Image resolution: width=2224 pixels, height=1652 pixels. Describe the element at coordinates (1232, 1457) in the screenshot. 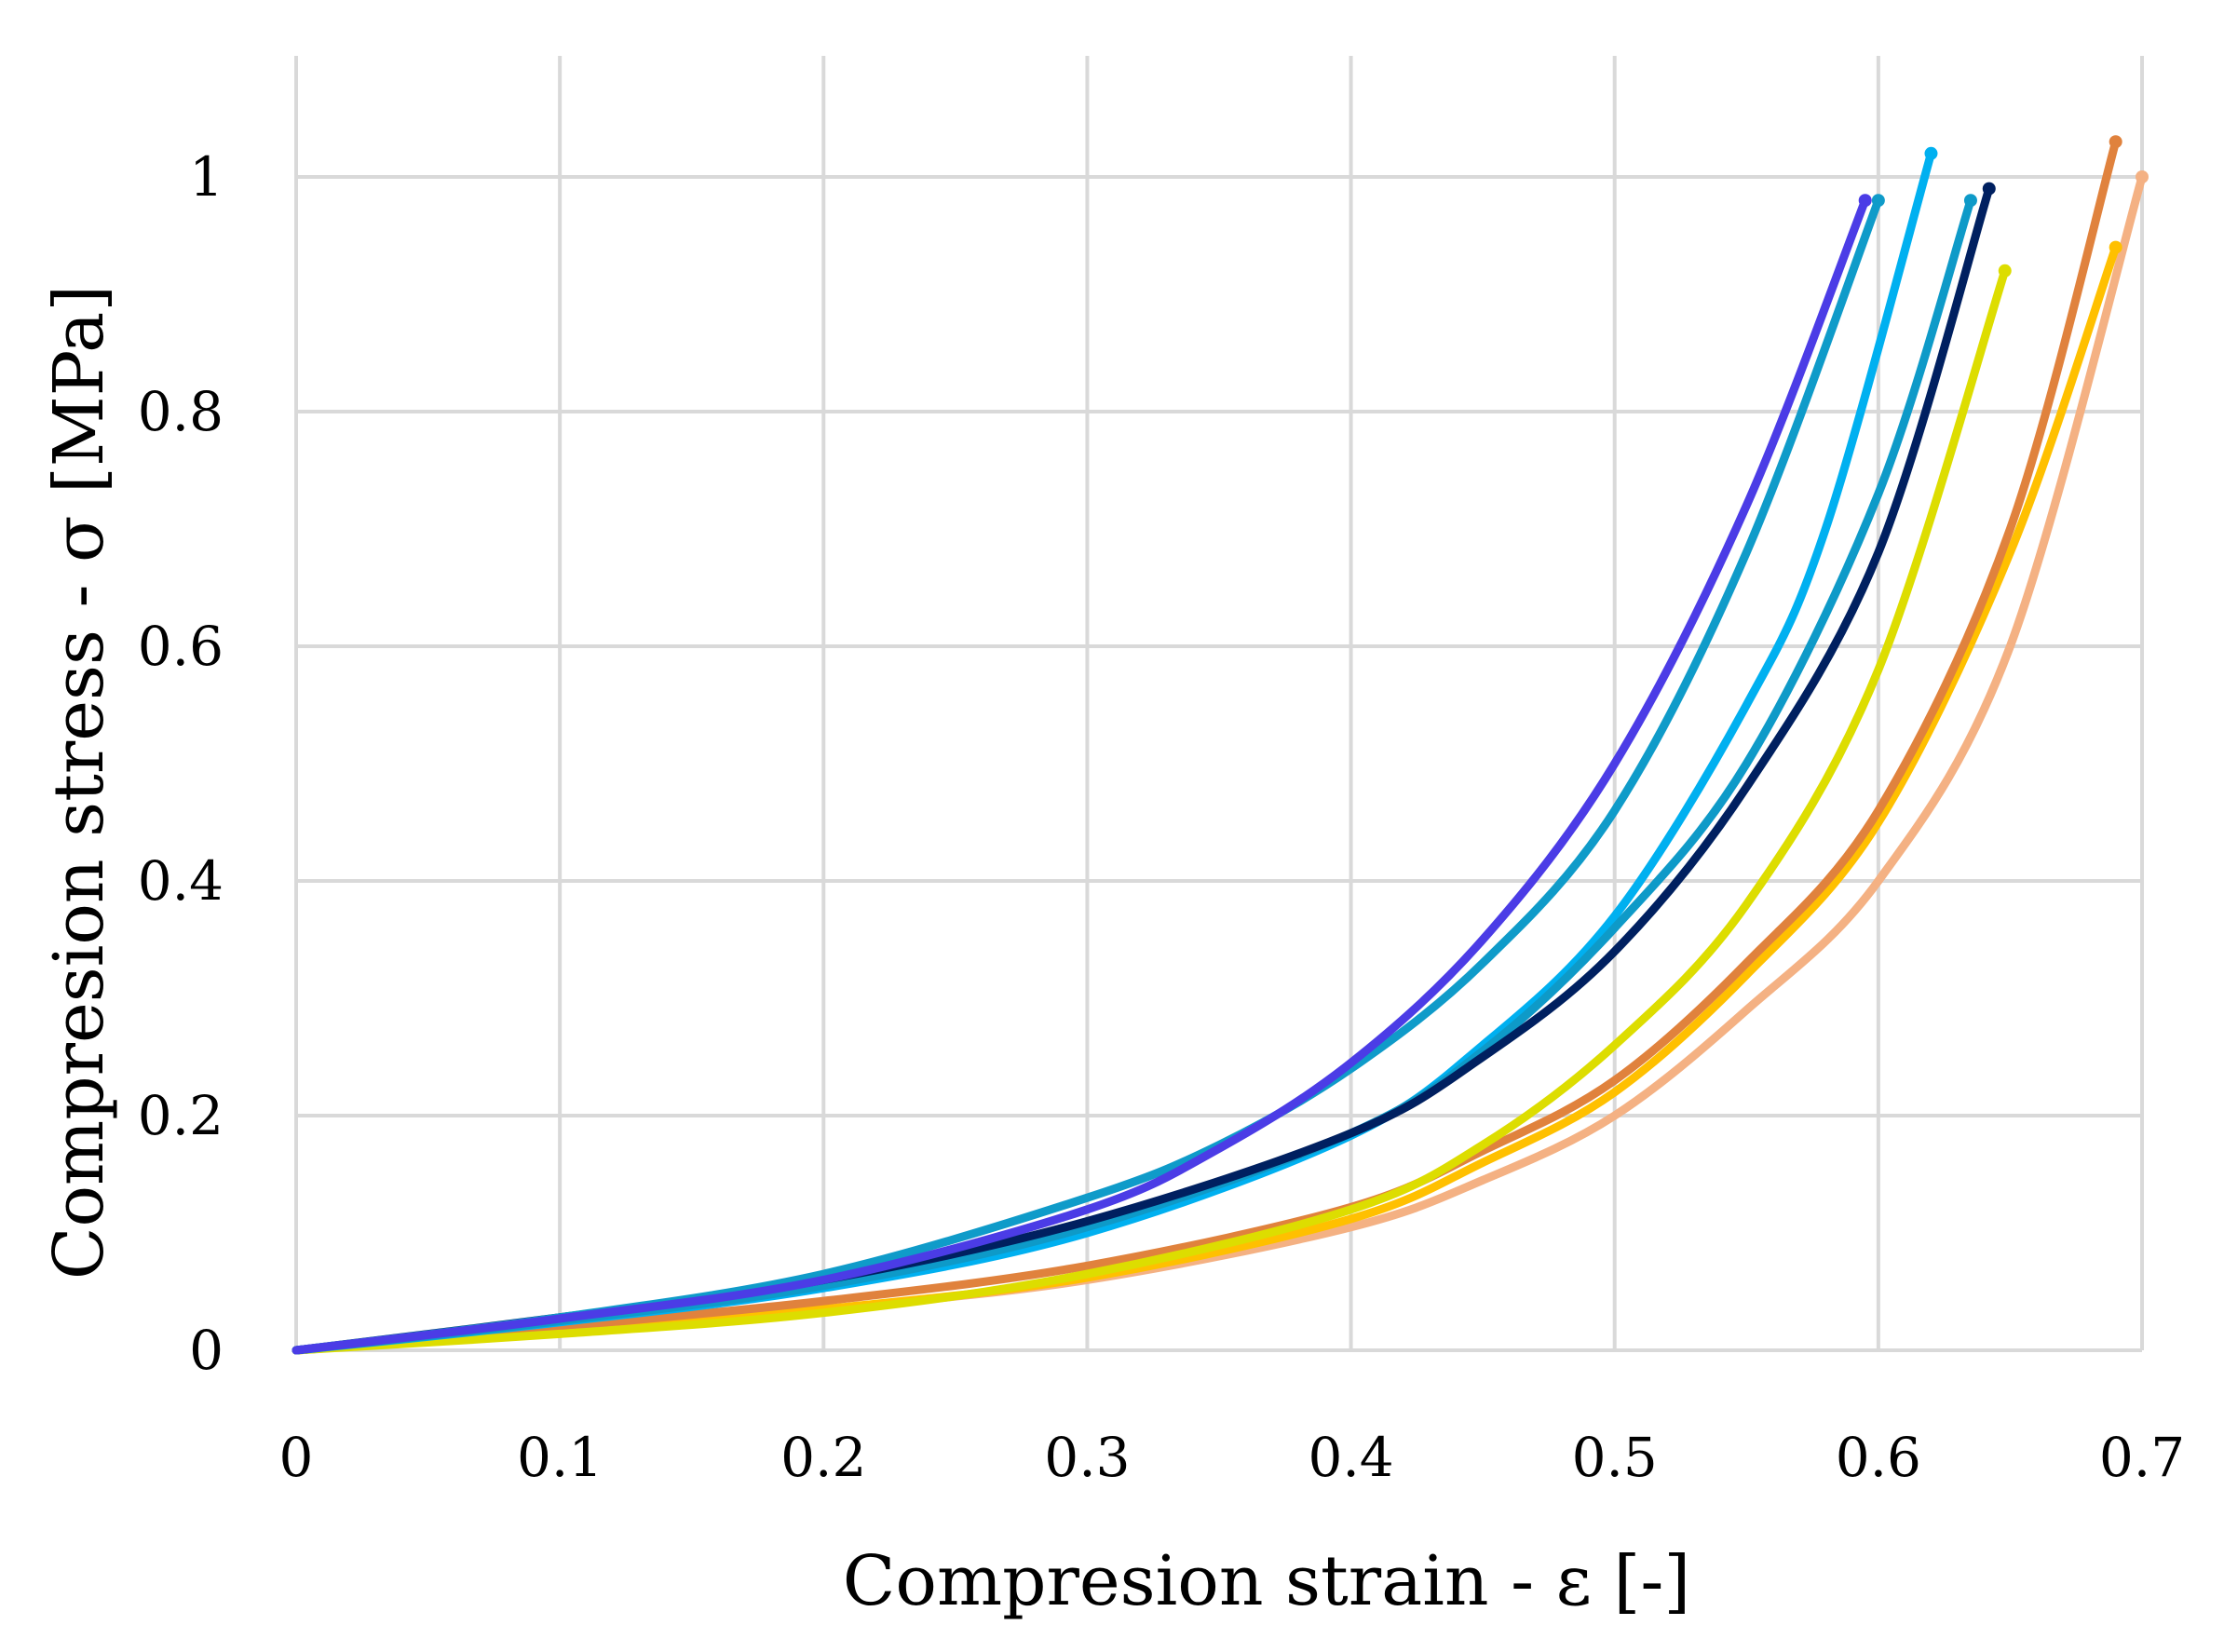

I see `x-axis-ticks: 0 0.1 0.2 0.3 0.4 0.5 0.6 0.7` at that location.